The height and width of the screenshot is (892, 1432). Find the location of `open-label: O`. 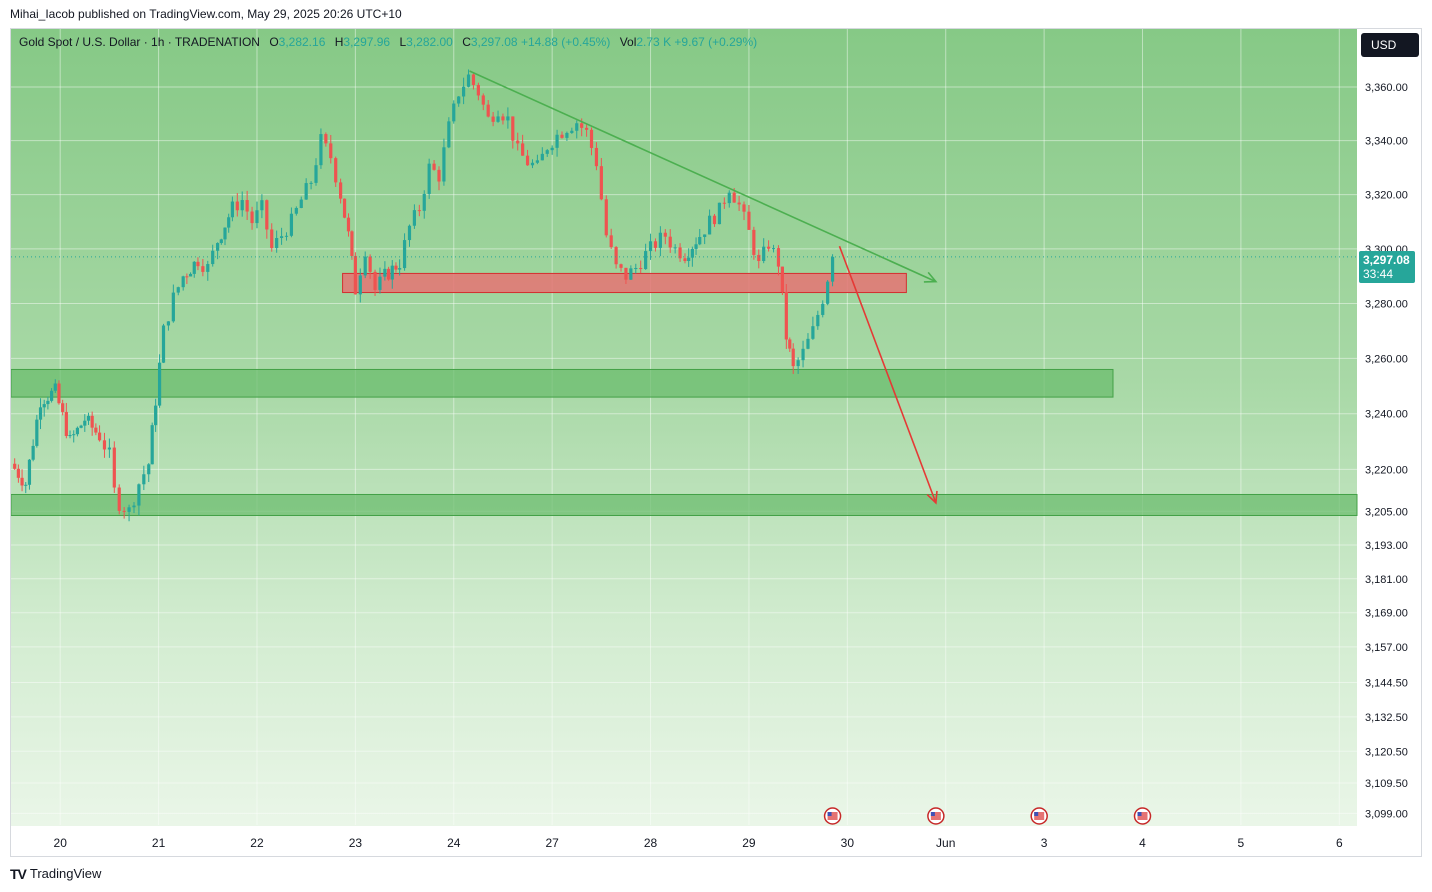

open-label: O is located at coordinates (274, 42).